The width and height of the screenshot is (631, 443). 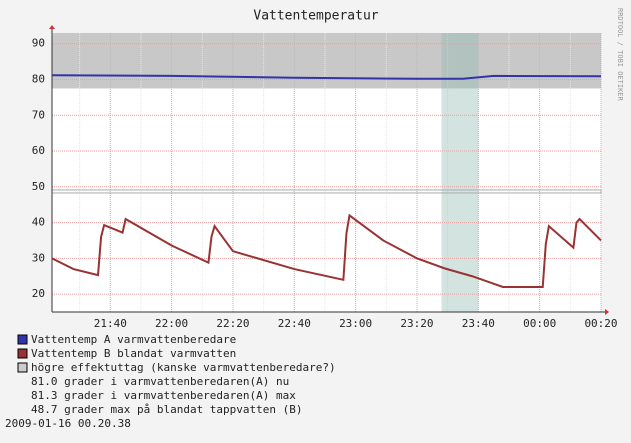 What do you see at coordinates (38, 114) in the screenshot?
I see `y-tick-label: 70` at bounding box center [38, 114].